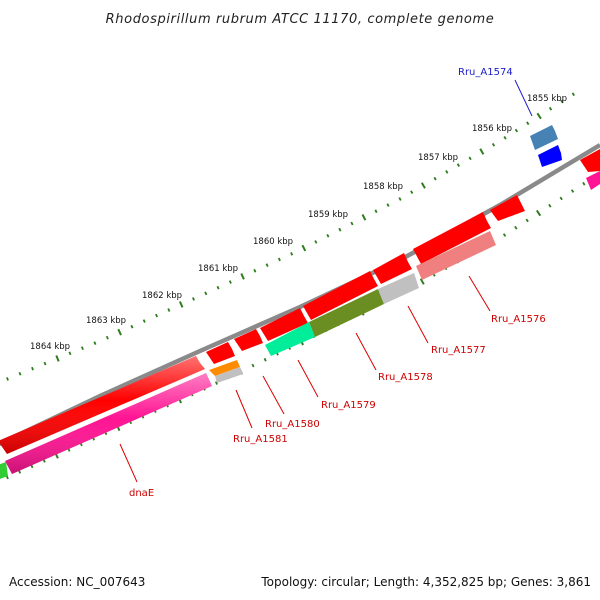 This screenshot has width=600, height=600. Describe the element at coordinates (77, 582) in the screenshot. I see `accession-text: Accession: NC_007643` at that location.